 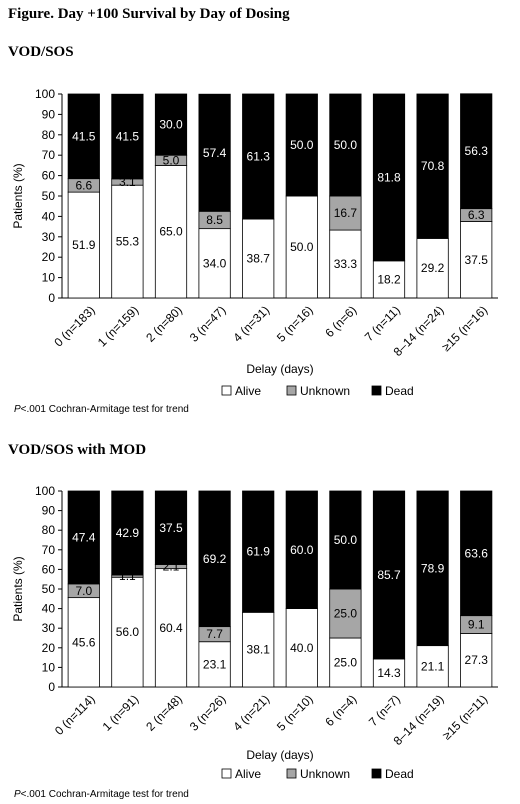 I want to click on data-label-dead: 30.0, so click(x=171, y=125).